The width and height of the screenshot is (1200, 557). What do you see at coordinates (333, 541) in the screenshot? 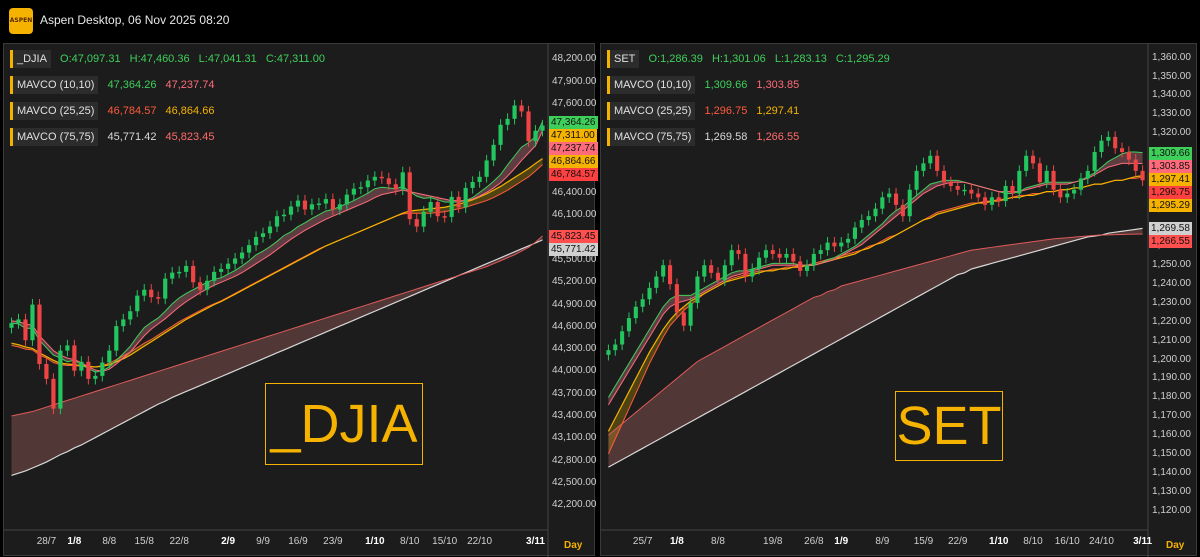
I see `x-tick-label: 23/9` at bounding box center [333, 541].